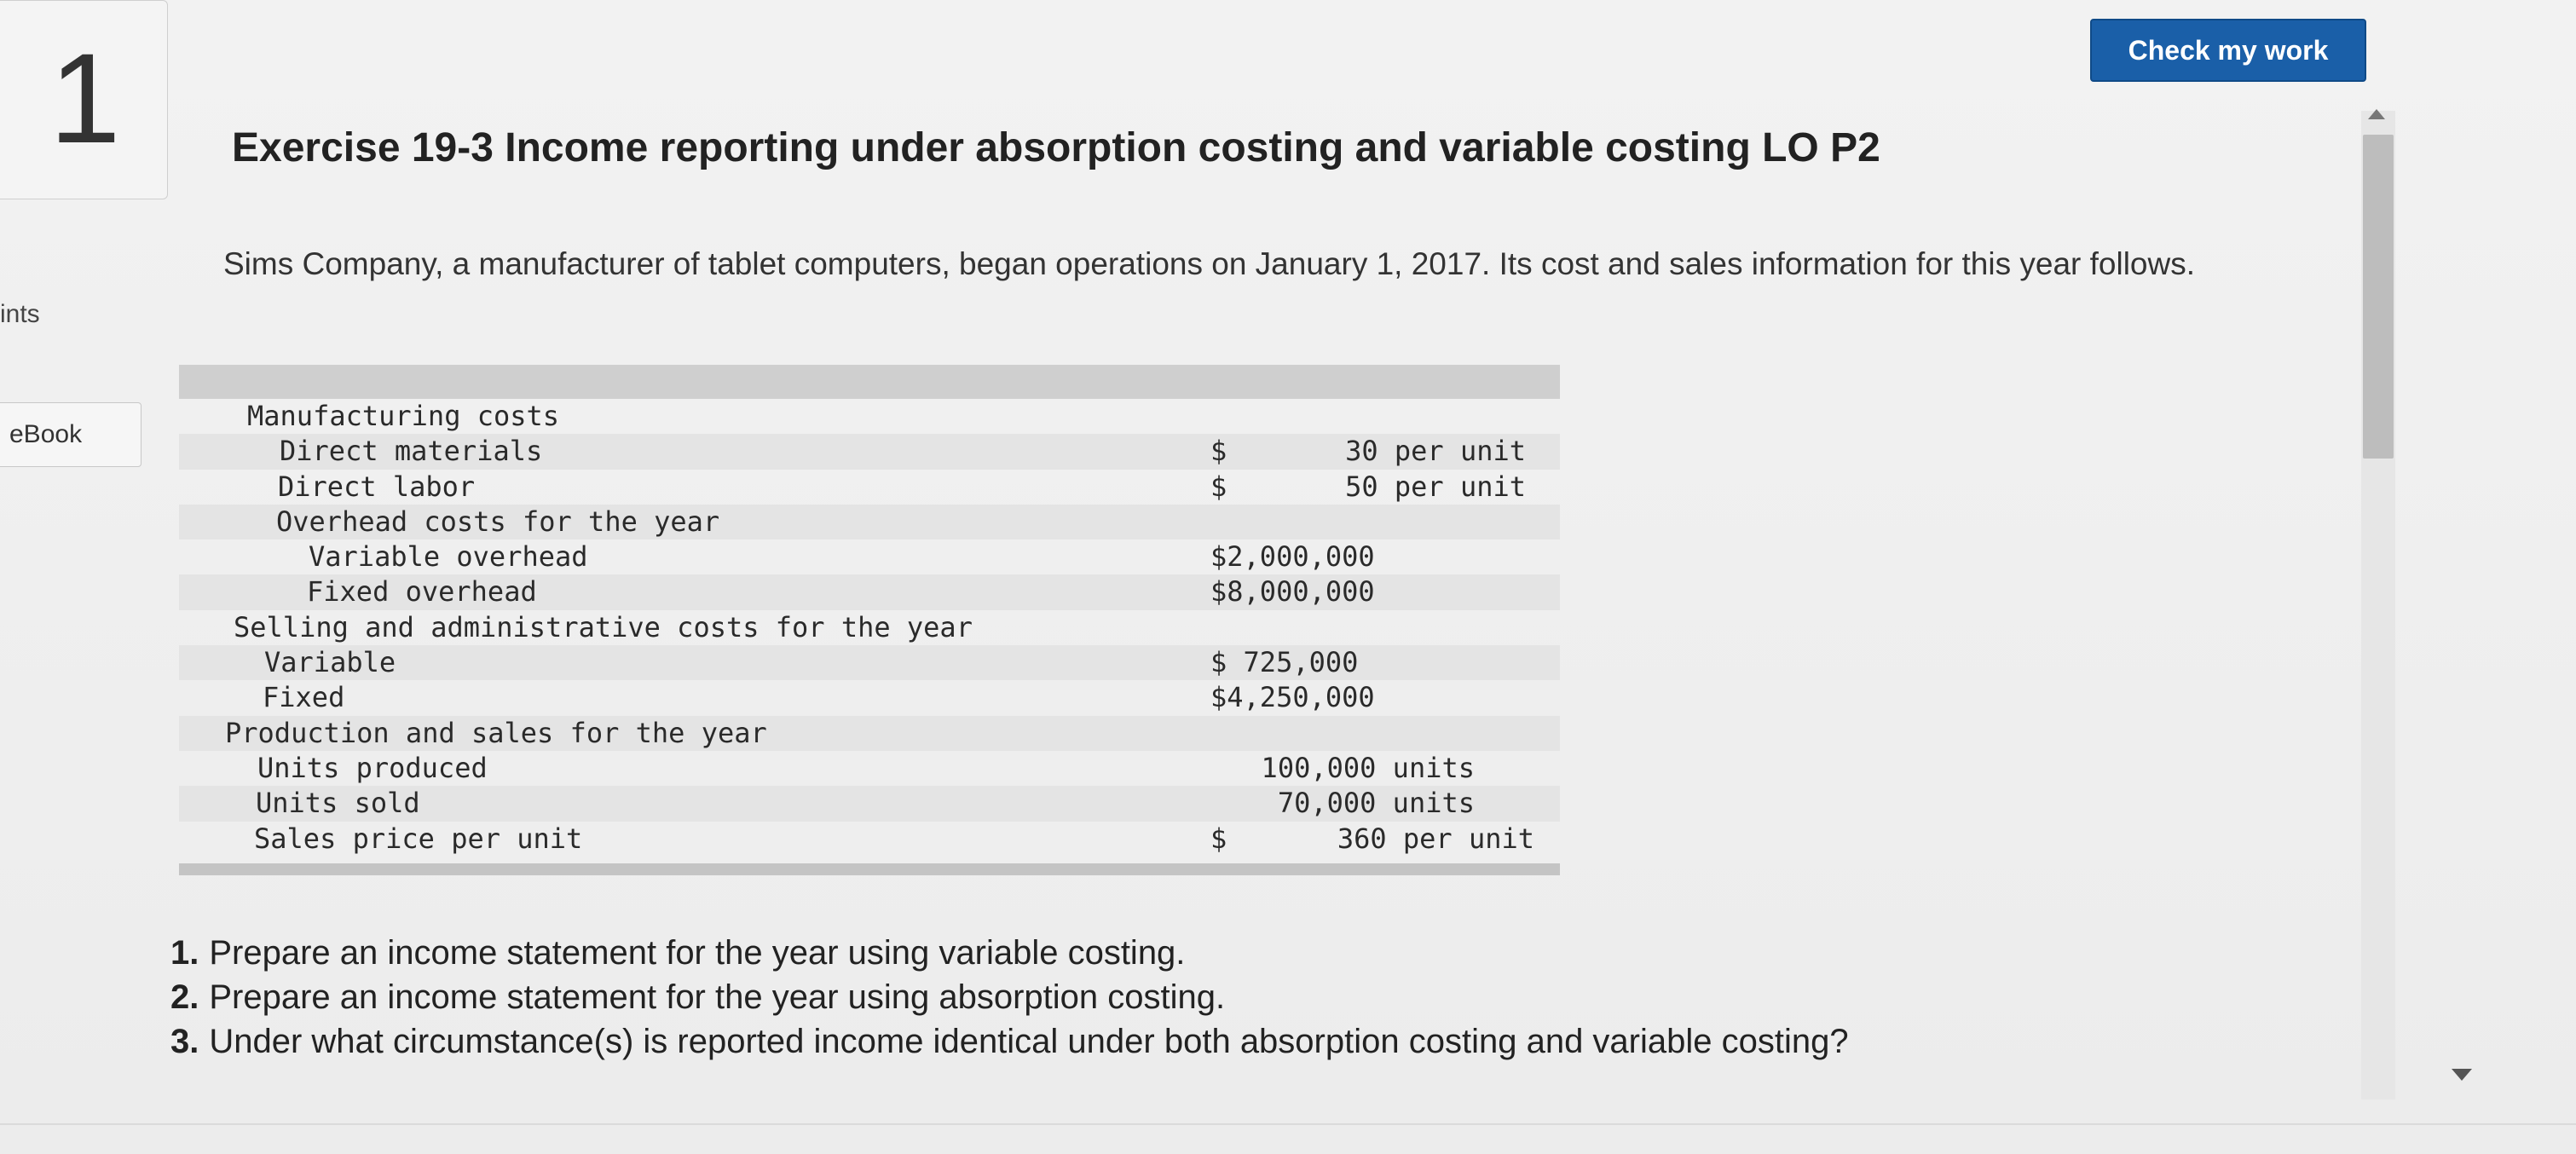  What do you see at coordinates (496, 732) in the screenshot?
I see `row-label: Production and sales for the year` at bounding box center [496, 732].